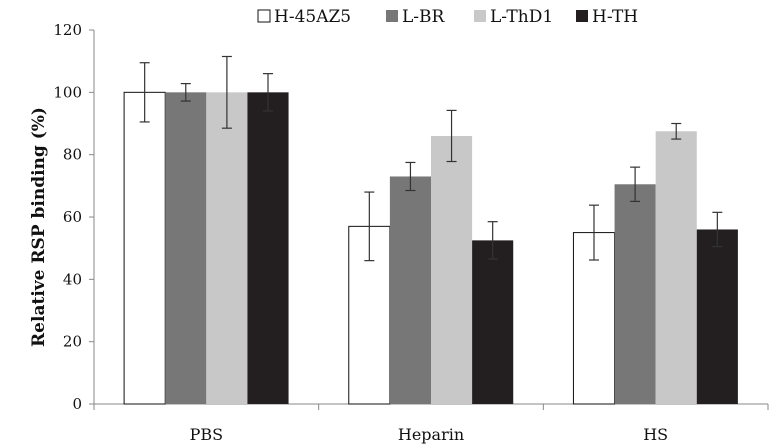 Image resolution: width=771 pixels, height=445 pixels. I want to click on y-axis-title: Relative RSP binding (%), so click(39, 227).